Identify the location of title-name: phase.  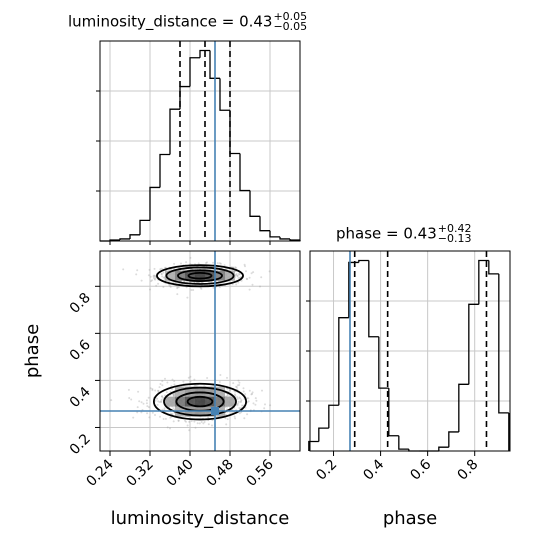
(359, 233).